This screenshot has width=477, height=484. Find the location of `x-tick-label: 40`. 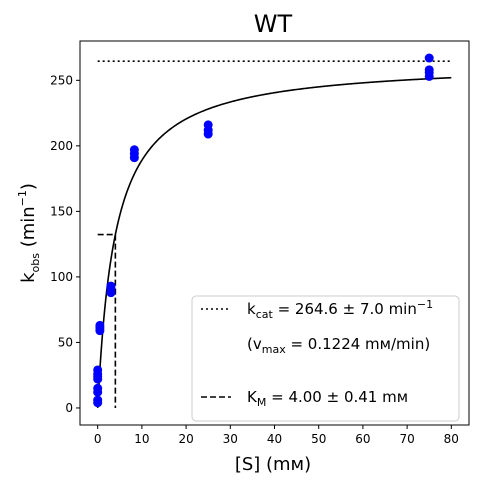

x-tick-label: 40 is located at coordinates (274, 439).